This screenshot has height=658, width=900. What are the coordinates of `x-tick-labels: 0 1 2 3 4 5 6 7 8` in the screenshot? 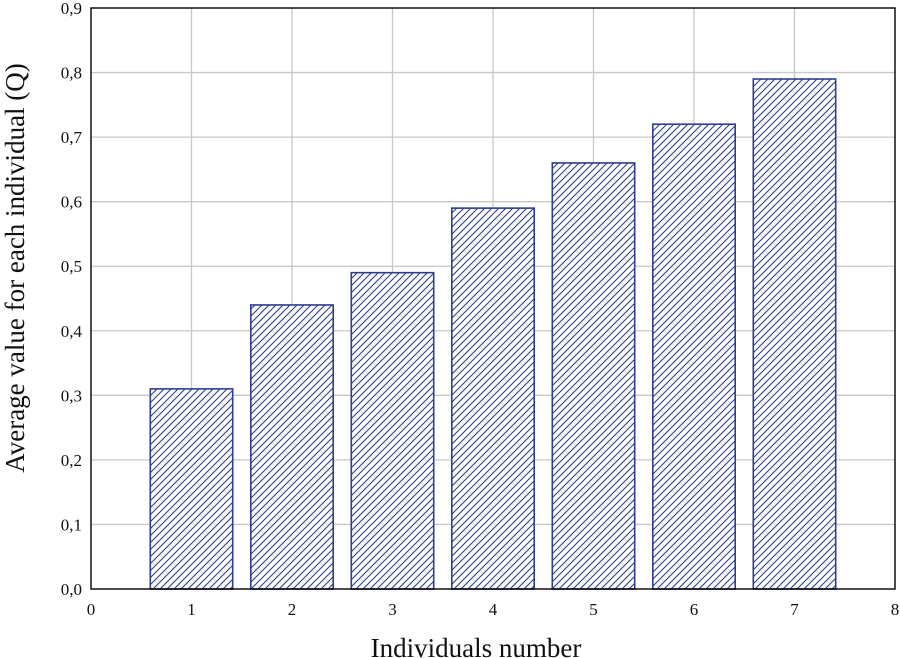 It's located at (493, 609).